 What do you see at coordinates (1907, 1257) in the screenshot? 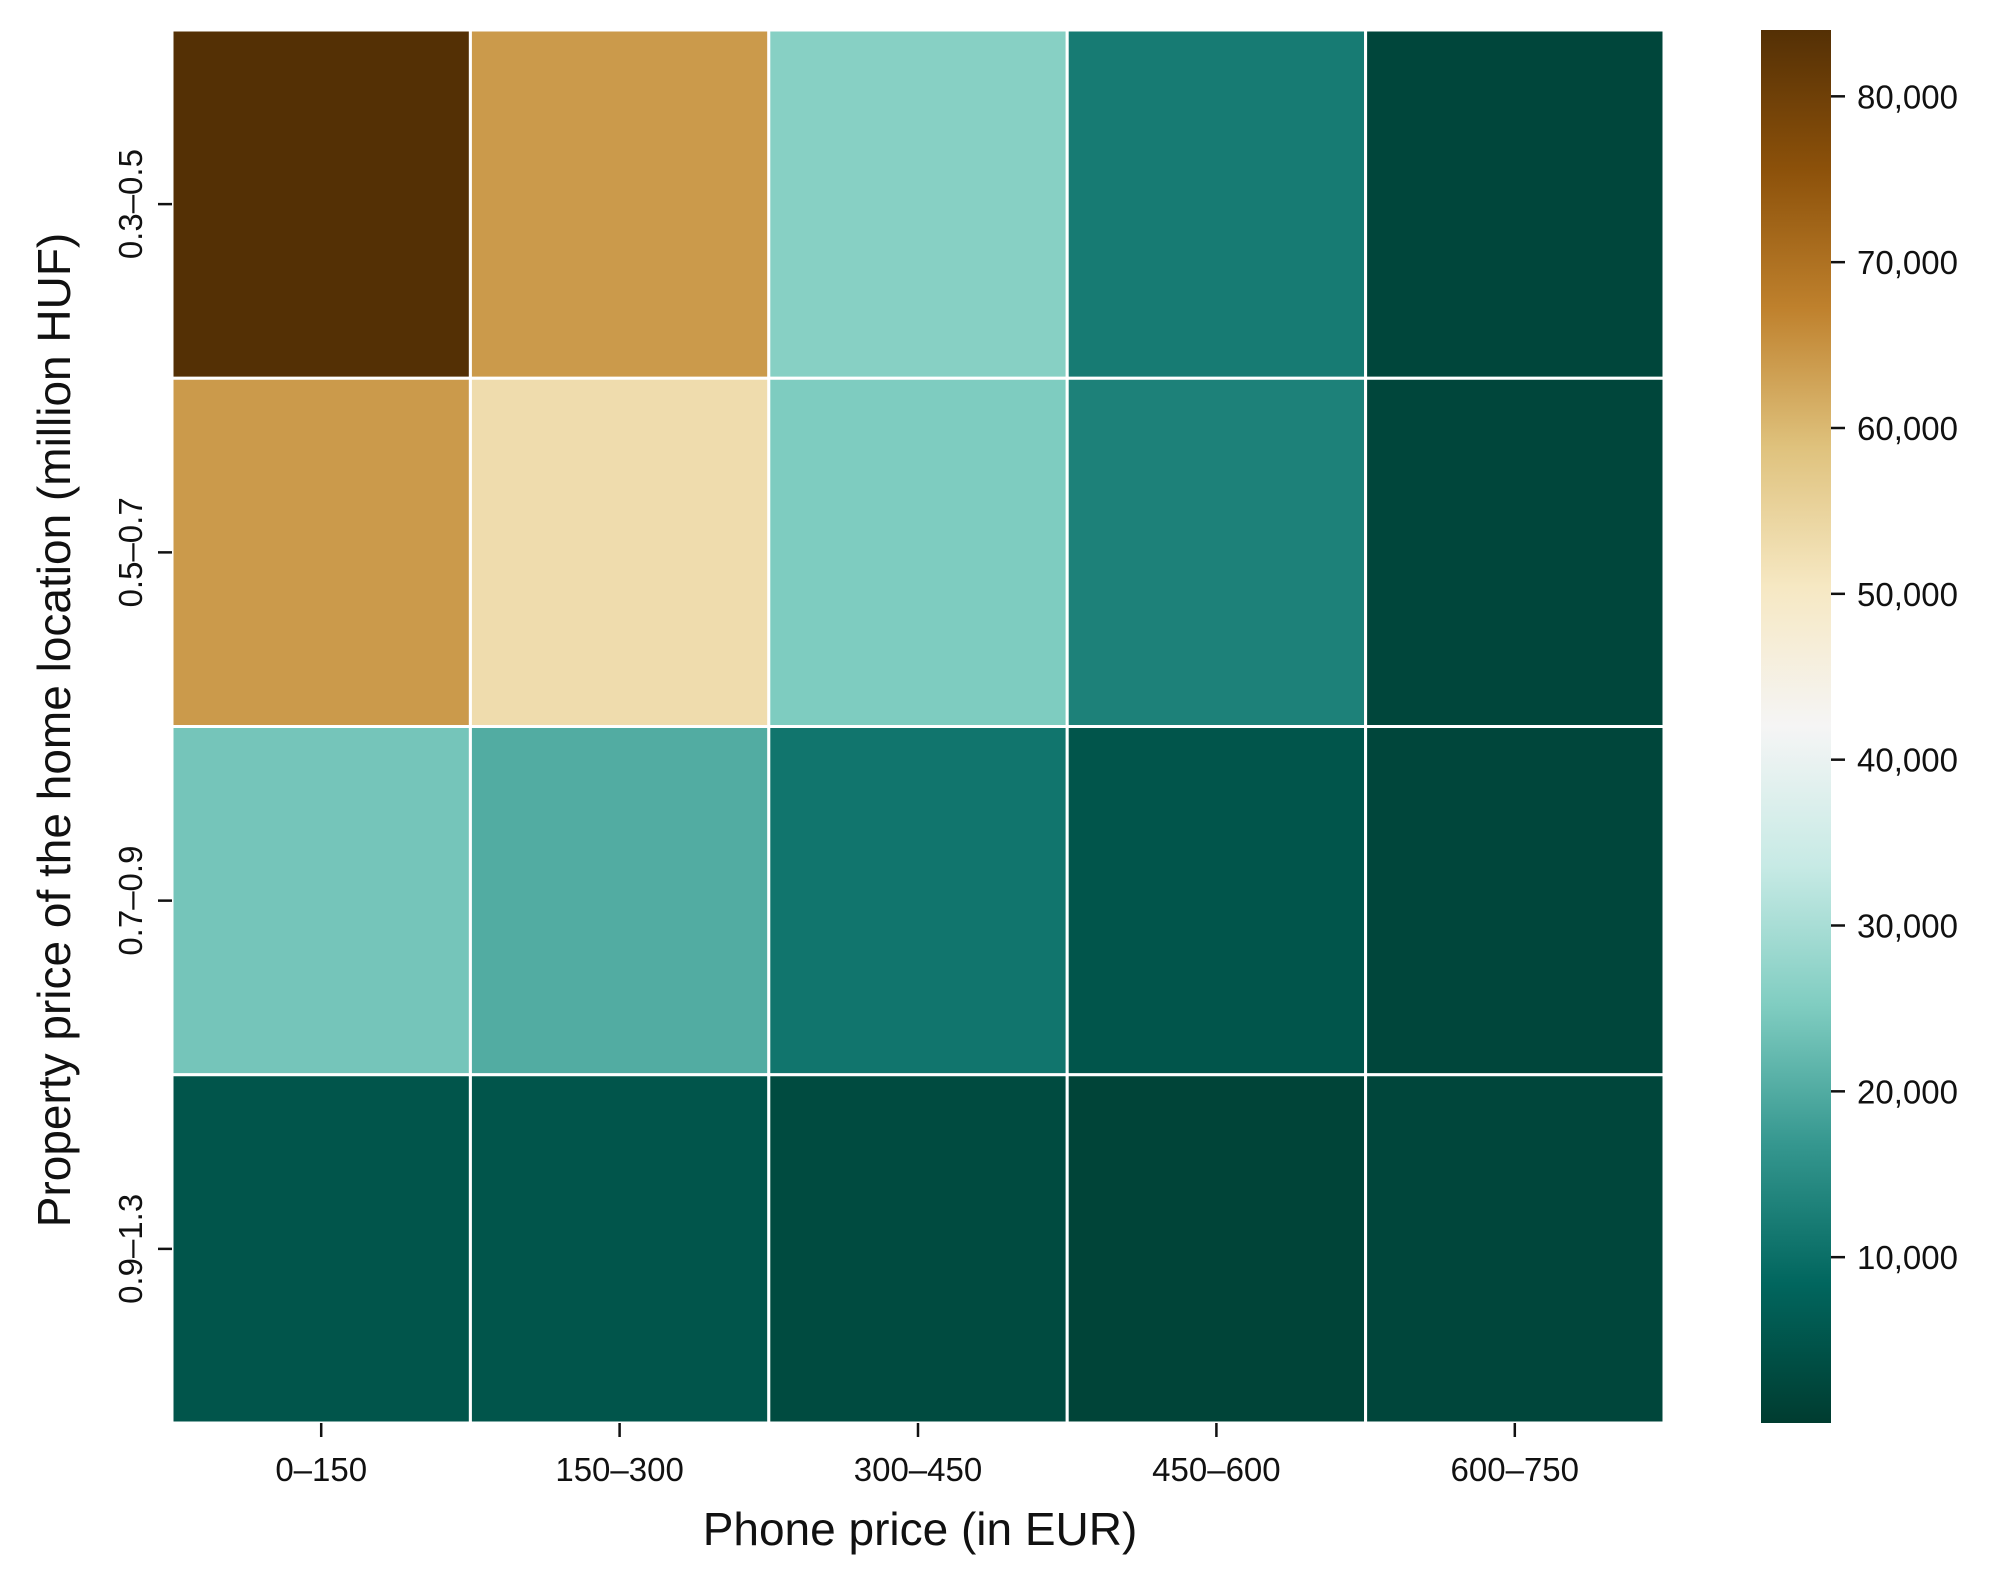
I see `colorbar-tick-label: 10,000` at bounding box center [1907, 1257].